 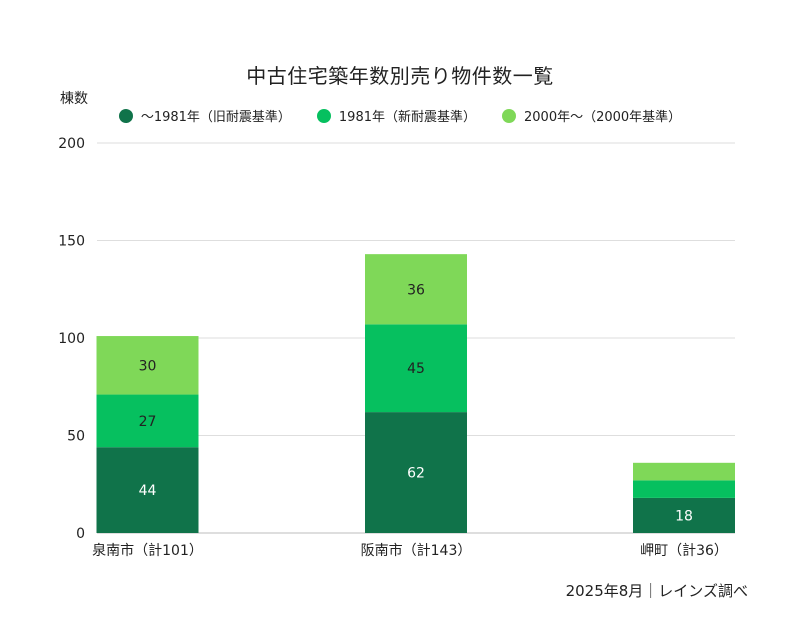 I want to click on legend-item-new-standard: 1981年（新耐震基準）, so click(x=396, y=115).